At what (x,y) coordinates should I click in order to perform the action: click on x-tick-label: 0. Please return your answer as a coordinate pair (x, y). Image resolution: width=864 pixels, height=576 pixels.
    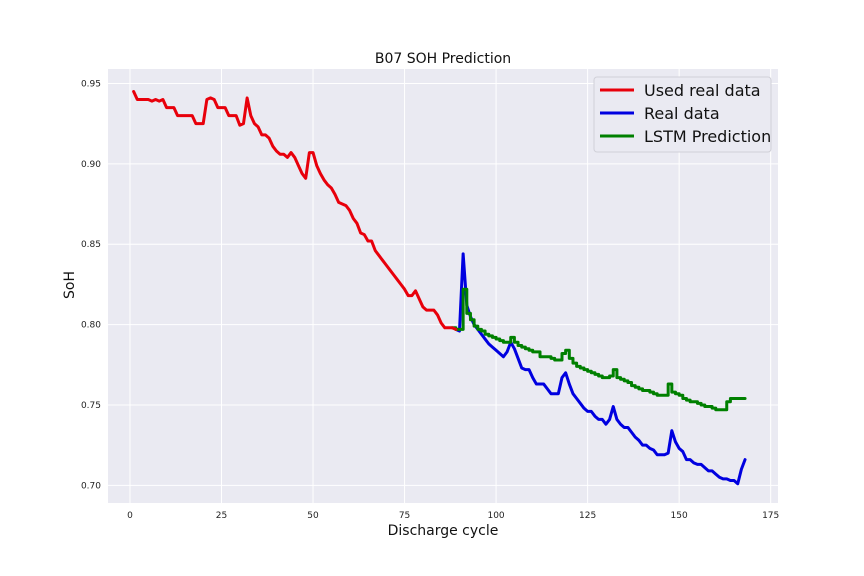
    Looking at the image, I should click on (130, 516).